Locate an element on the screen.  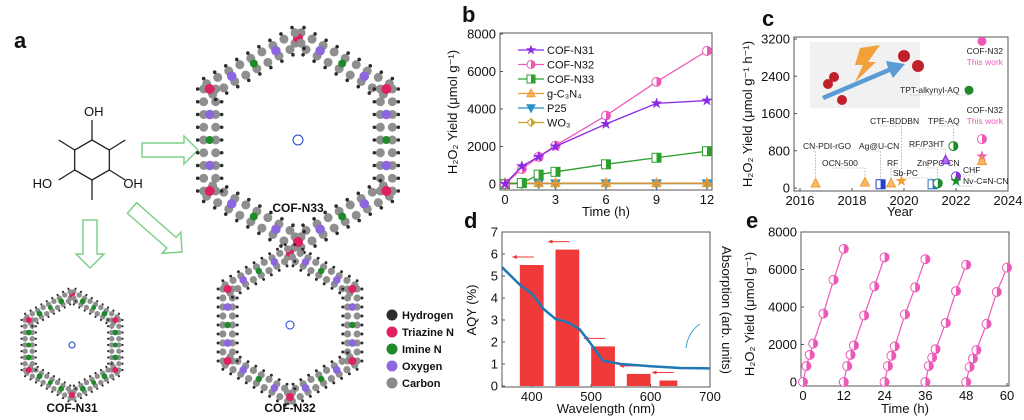
y-tick-label: 2 is located at coordinates (494, 342).